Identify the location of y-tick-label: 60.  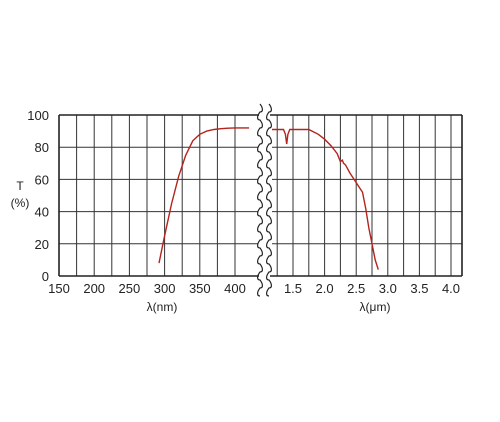
(42, 179).